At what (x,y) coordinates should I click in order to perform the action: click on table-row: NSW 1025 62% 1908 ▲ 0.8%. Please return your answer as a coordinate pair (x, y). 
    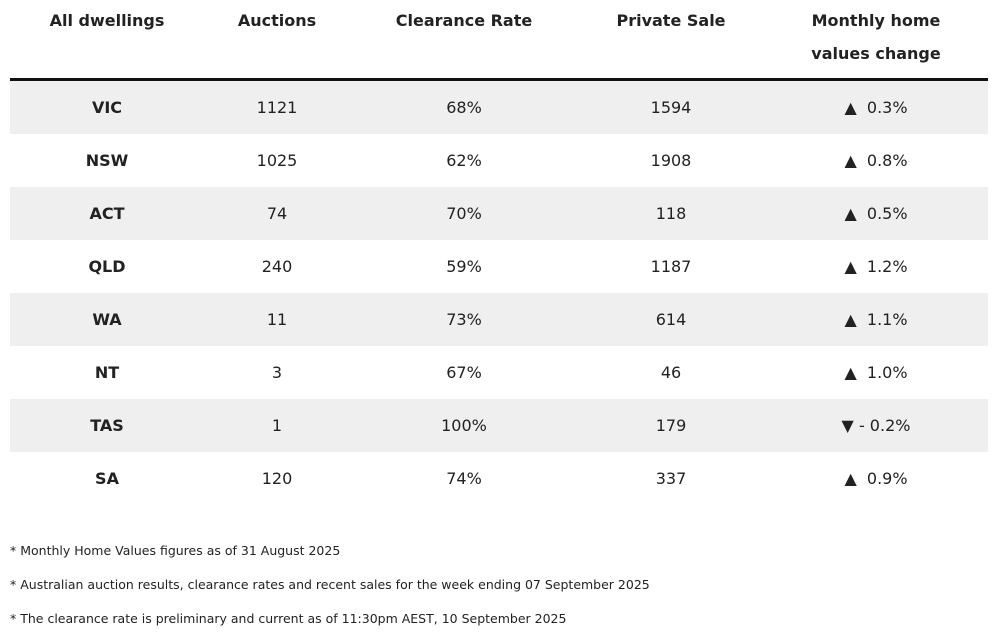
    Looking at the image, I should click on (499, 160).